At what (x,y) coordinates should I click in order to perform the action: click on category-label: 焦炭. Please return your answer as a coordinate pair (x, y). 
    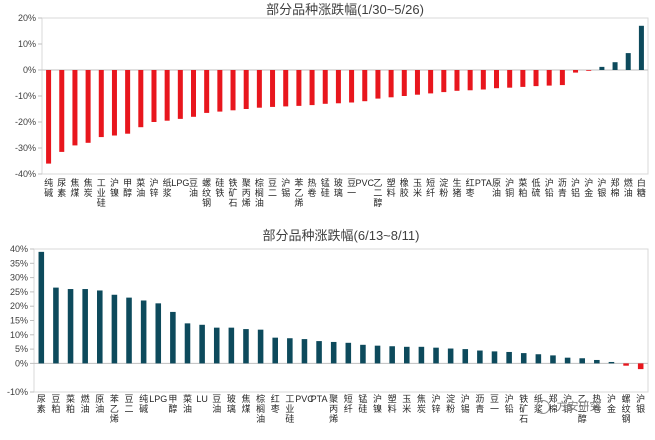
    Looking at the image, I should click on (421, 403).